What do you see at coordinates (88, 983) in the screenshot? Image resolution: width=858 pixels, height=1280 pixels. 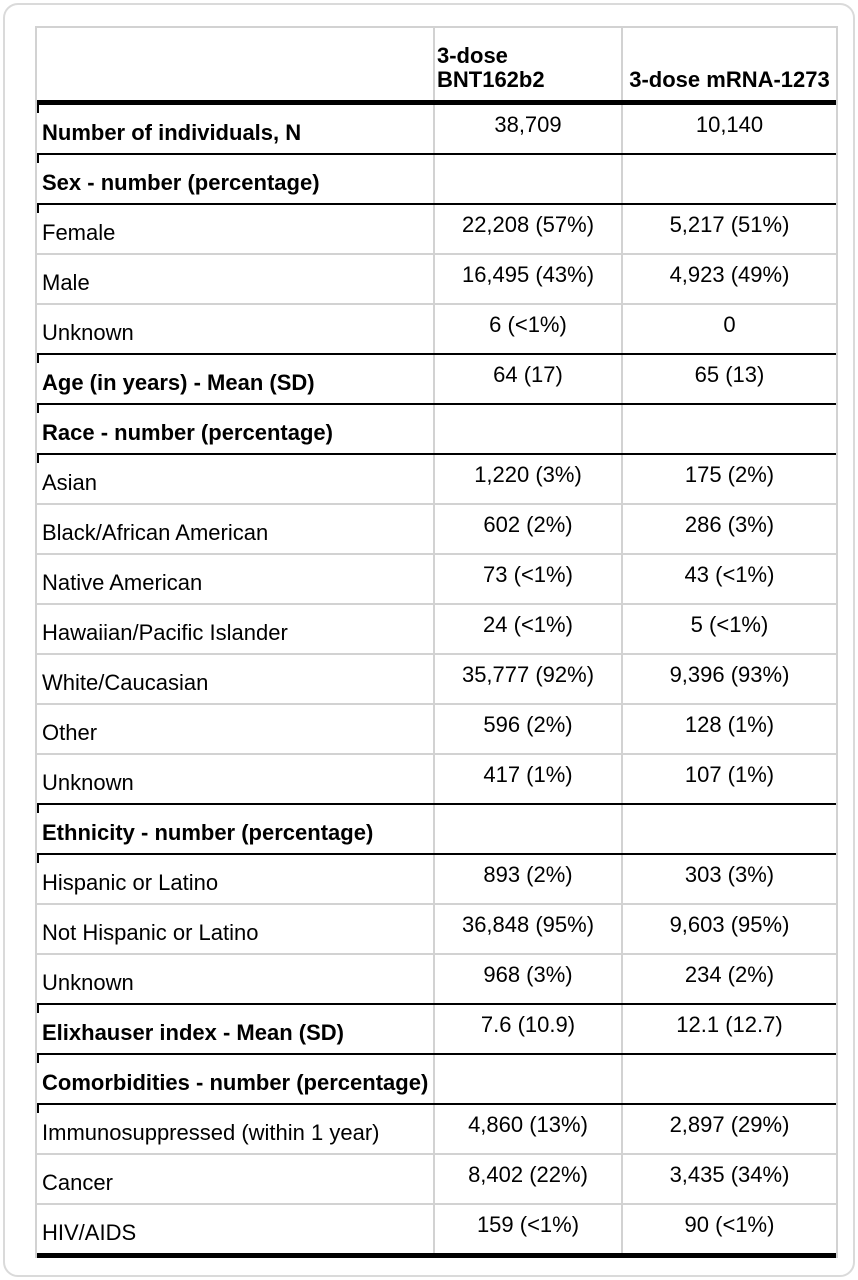 I see `row-label-text: Unknown` at bounding box center [88, 983].